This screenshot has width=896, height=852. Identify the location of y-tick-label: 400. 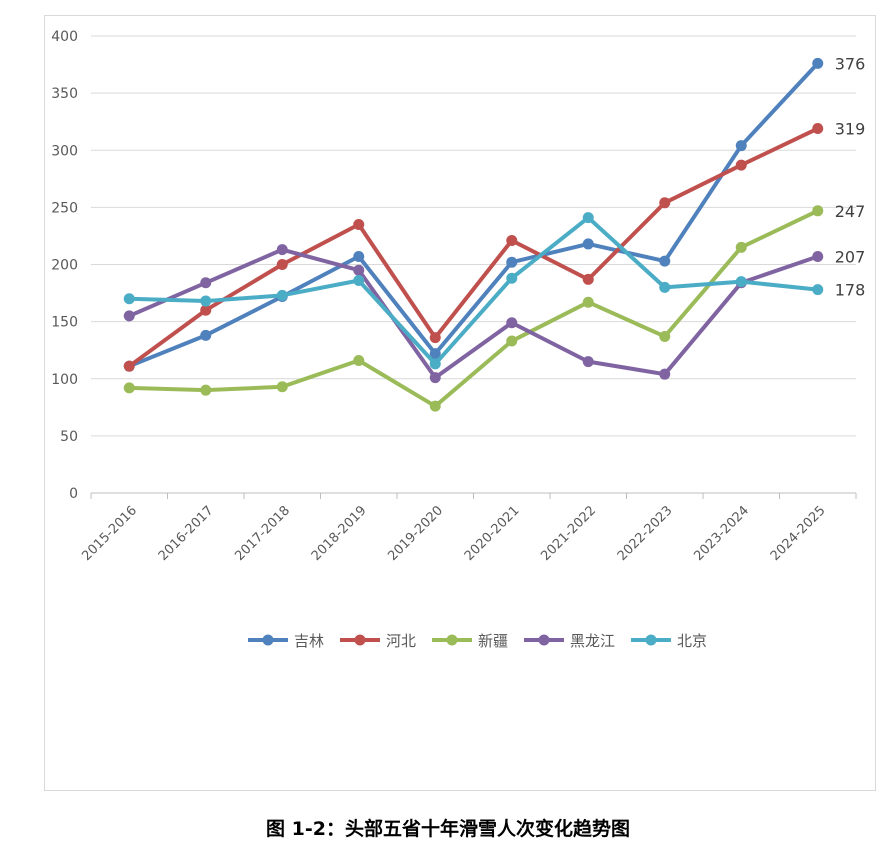
(64, 37).